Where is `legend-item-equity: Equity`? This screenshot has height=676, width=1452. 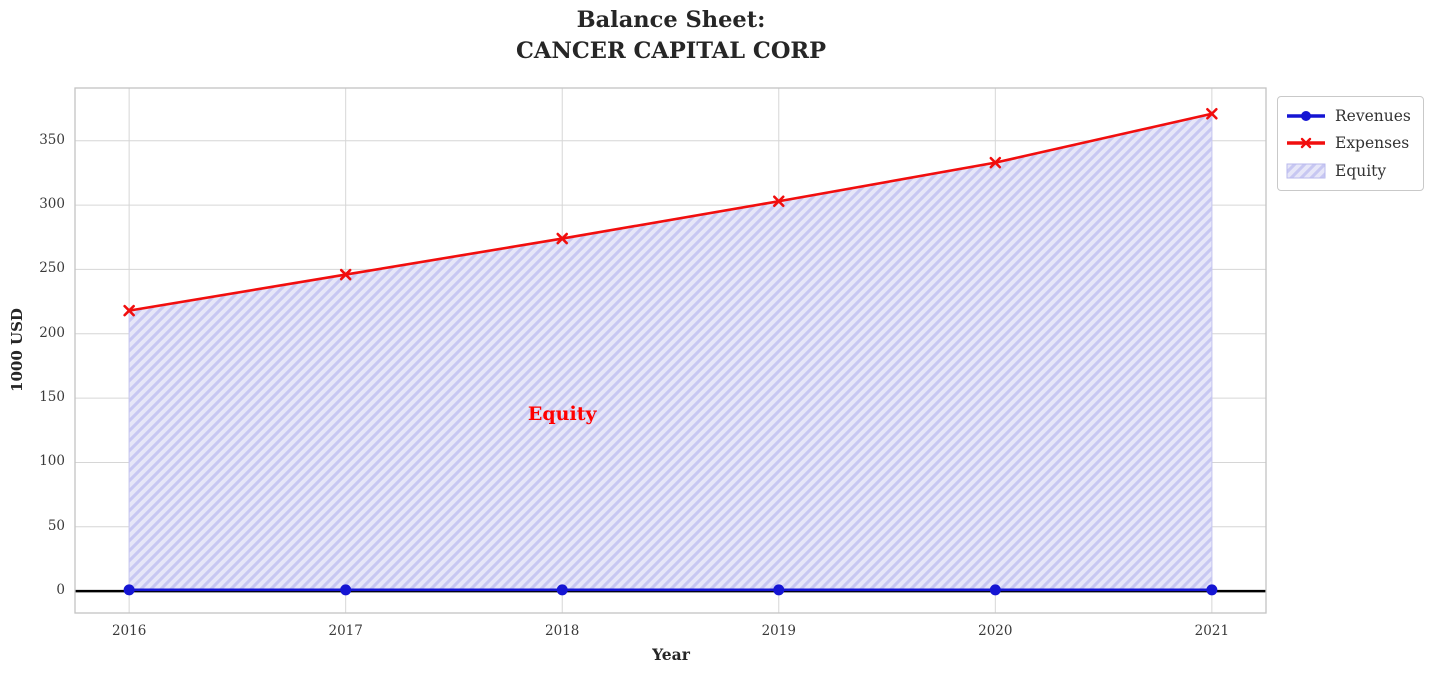
legend-item-equity: Equity is located at coordinates (1348, 171).